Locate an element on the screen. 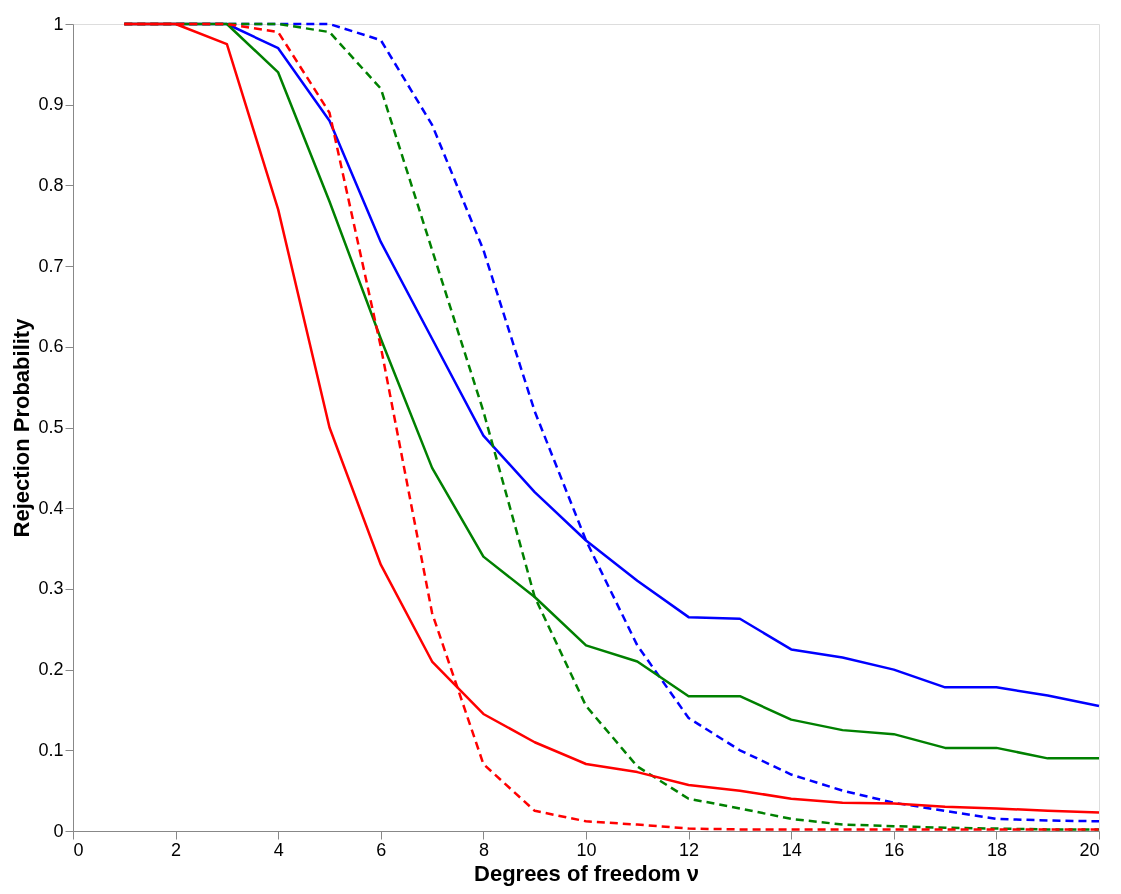  y-tick-label: 0.4 is located at coordinates (51, 507).